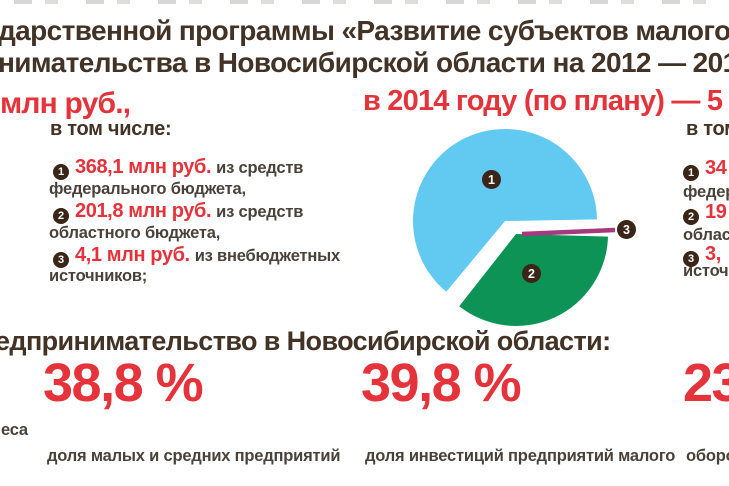  What do you see at coordinates (143, 211) in the screenshot?
I see `item-2-amount: 201,8 млн руб.` at bounding box center [143, 211].